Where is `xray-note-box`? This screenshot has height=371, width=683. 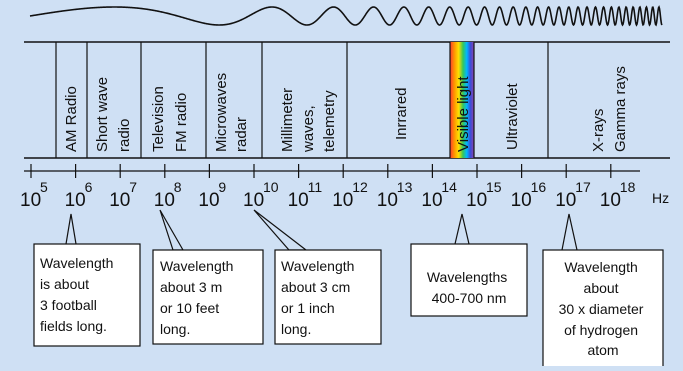
xray-note-box is located at coordinates (603, 309).